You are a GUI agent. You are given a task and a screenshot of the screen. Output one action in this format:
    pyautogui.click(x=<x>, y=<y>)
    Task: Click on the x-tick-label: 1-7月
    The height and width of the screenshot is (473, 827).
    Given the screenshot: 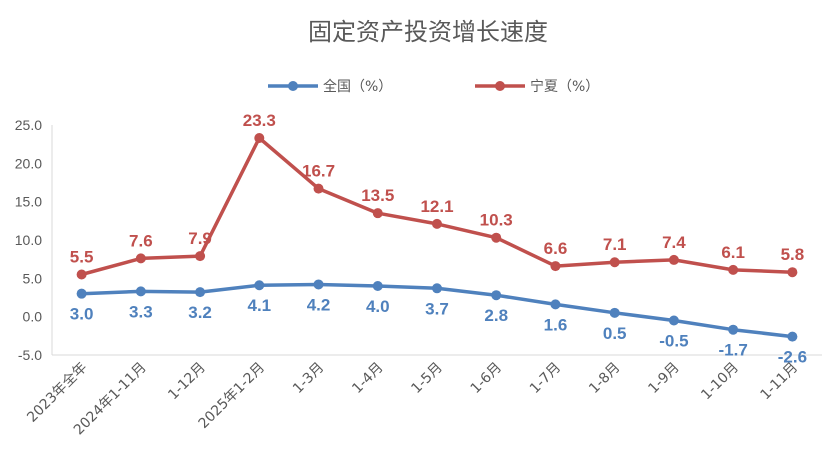 What is the action you would take?
    pyautogui.click(x=545, y=378)
    